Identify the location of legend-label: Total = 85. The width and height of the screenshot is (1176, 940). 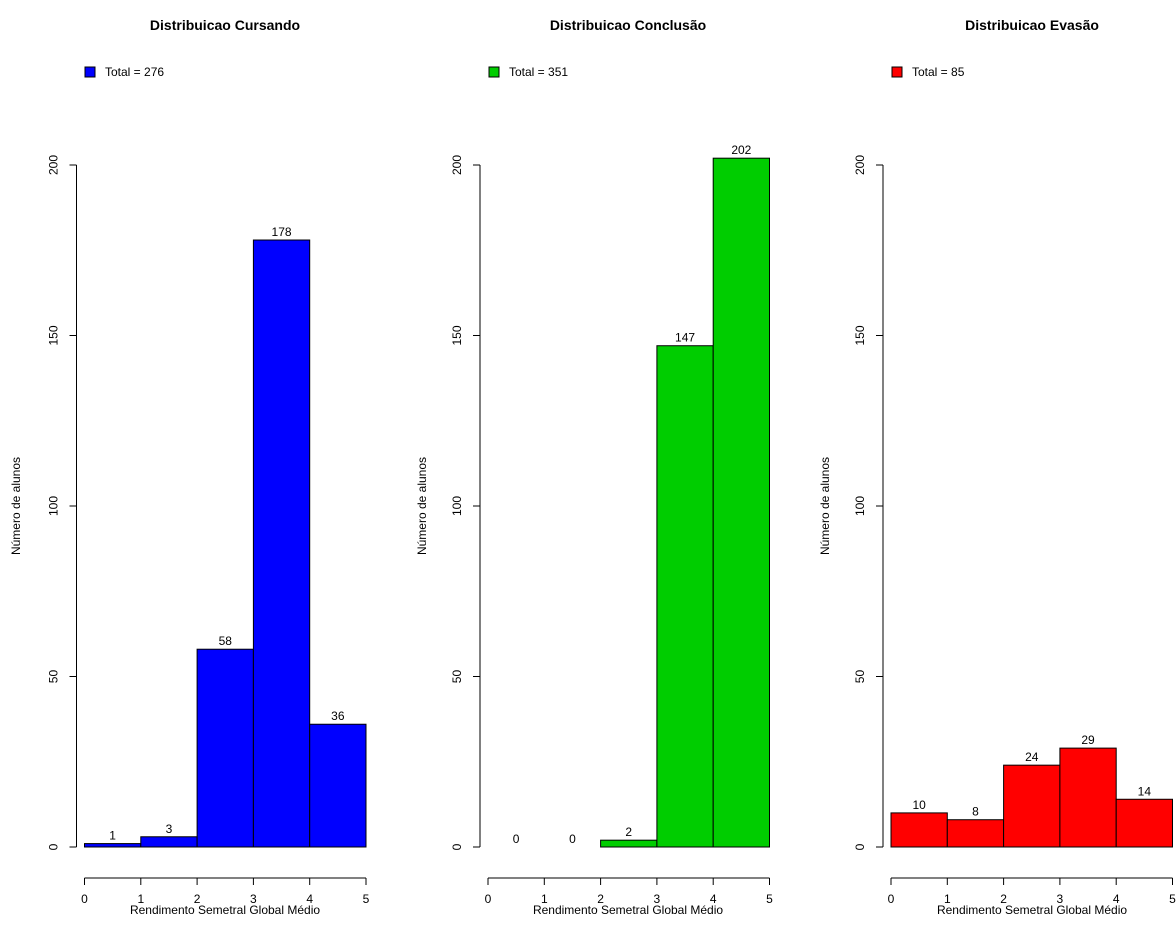
(938, 72).